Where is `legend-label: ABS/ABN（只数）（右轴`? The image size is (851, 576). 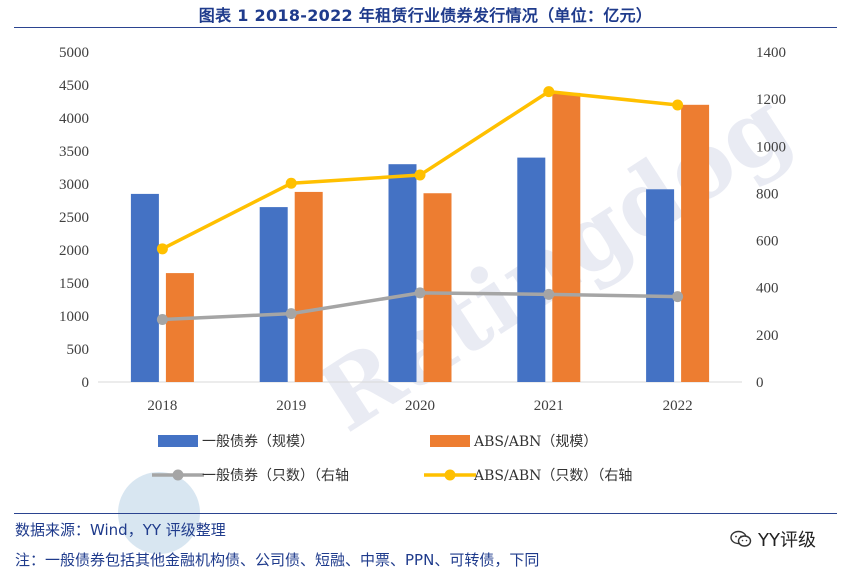 legend-label: ABS/ABN（只数）（右轴 is located at coordinates (552, 476).